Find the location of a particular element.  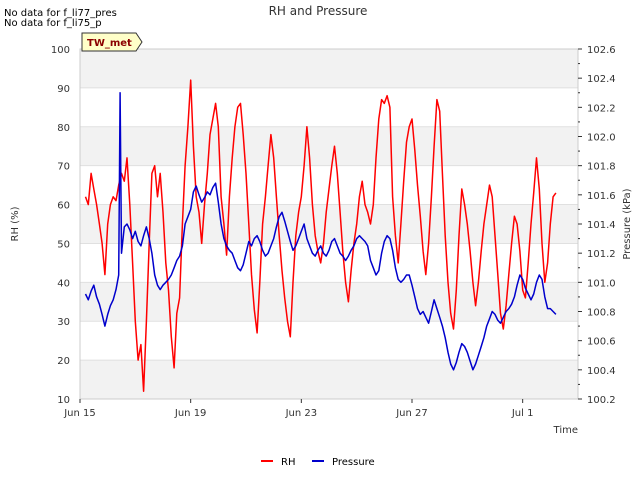

site-tag-label: TW_met is located at coordinates (109, 43).